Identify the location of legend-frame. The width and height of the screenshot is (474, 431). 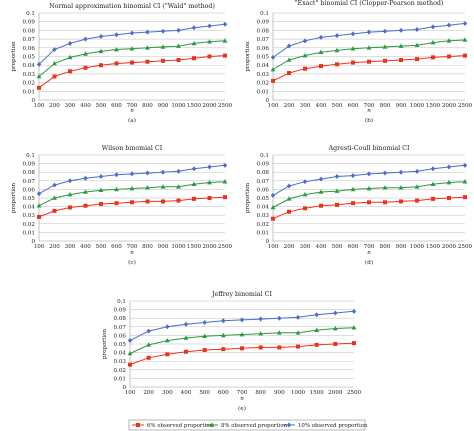
(247, 425).